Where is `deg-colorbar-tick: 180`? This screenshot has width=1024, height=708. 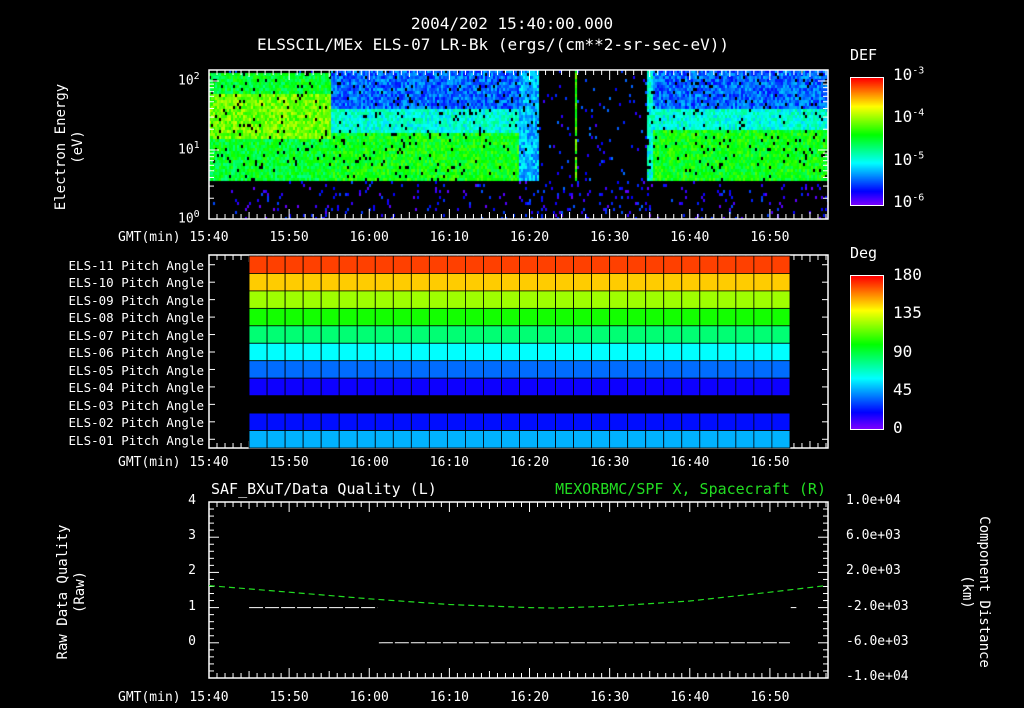
deg-colorbar-tick: 180 is located at coordinates (907, 274).